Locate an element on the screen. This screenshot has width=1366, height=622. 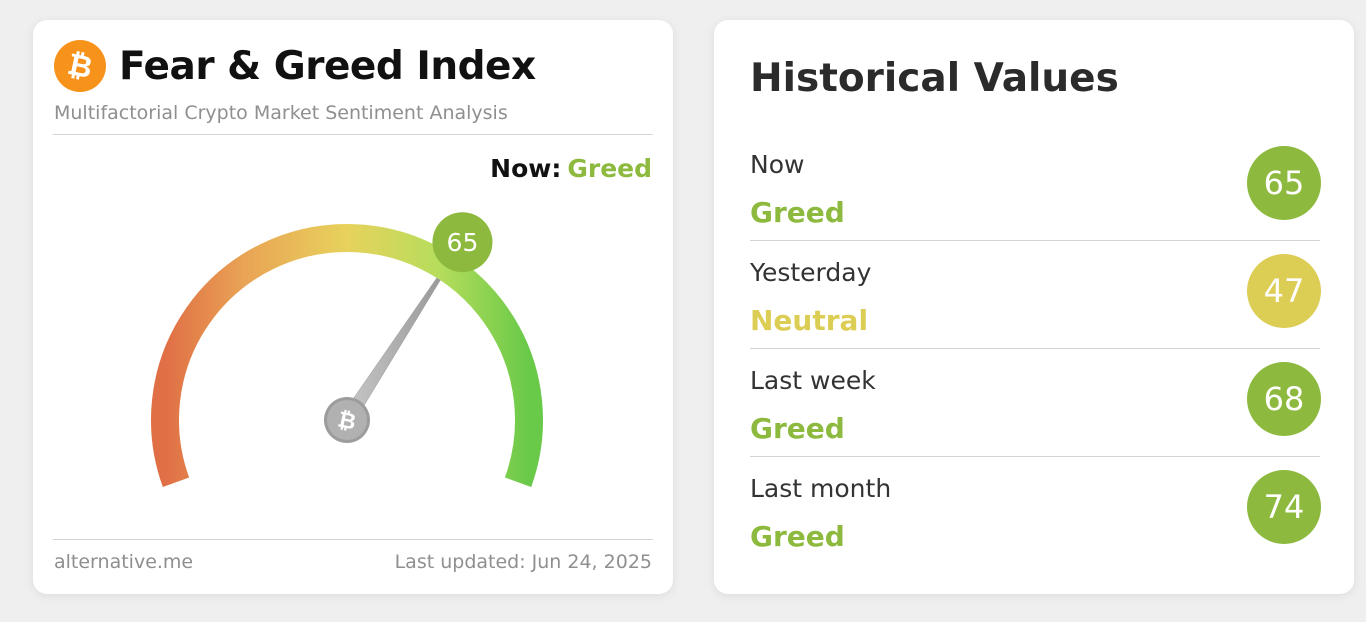
gauge-value: 65 is located at coordinates (463, 242).